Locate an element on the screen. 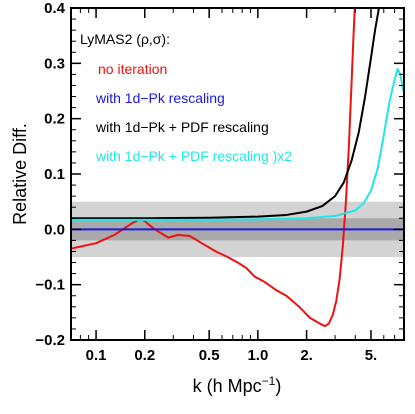  legend-entry-2: with 1d−Pk + PDF rescaling is located at coordinates (182, 127).